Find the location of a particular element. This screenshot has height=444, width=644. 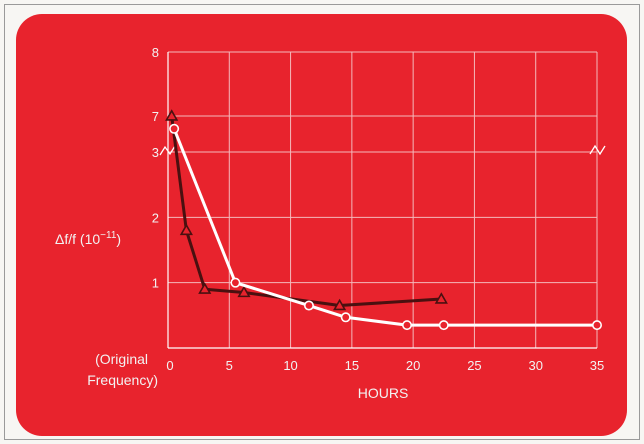

x-tick-label: 10 is located at coordinates (290, 365).